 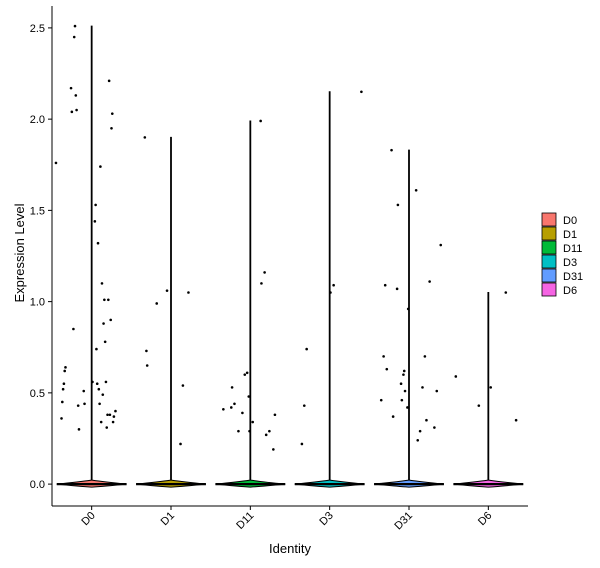 What do you see at coordinates (572, 249) in the screenshot?
I see `legend-label: D11` at bounding box center [572, 249].